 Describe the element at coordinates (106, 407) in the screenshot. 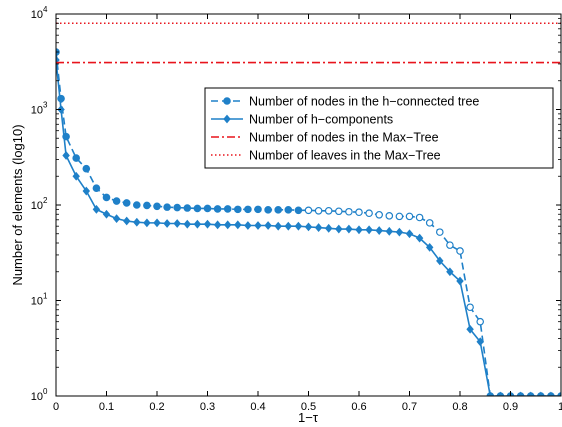

I see `x-tick-label: 0.1` at that location.